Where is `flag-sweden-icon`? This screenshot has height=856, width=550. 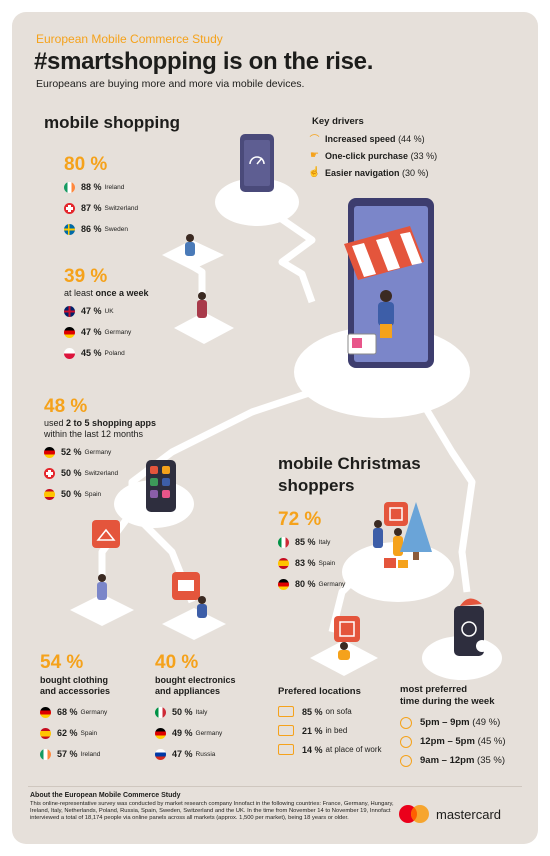 flag-sweden-icon is located at coordinates (69, 229).